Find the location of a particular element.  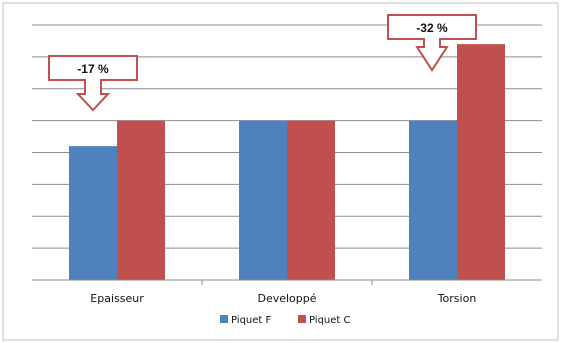

bar-piquet-c-developpe is located at coordinates (311, 200).